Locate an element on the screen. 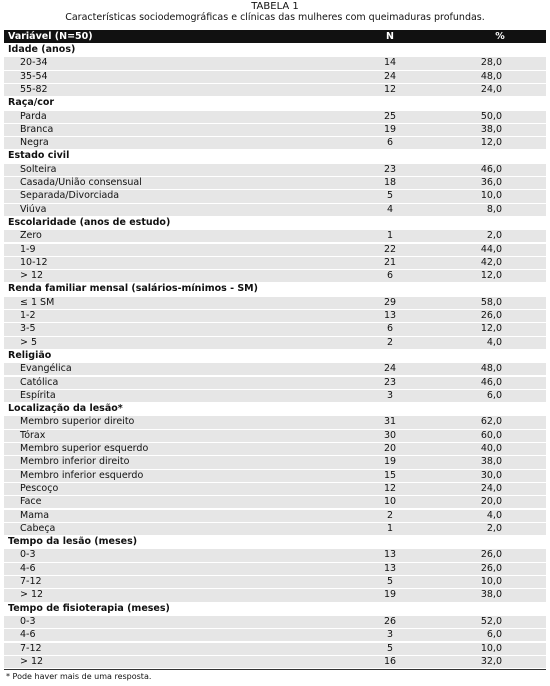 This screenshot has width=550, height=686. count-cell: 4 is located at coordinates (390, 209).